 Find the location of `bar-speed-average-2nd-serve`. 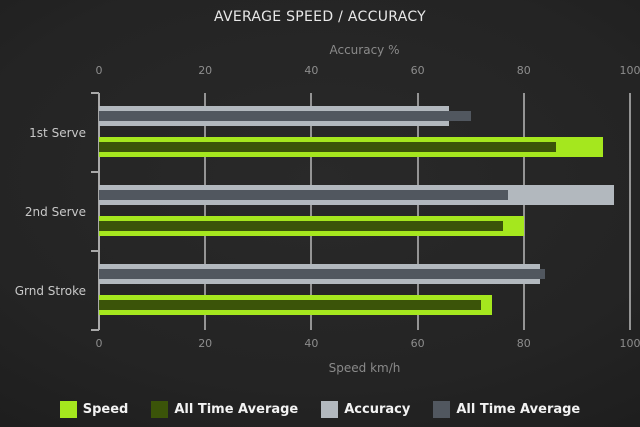

bar-speed-average-2nd-serve is located at coordinates (301, 226).